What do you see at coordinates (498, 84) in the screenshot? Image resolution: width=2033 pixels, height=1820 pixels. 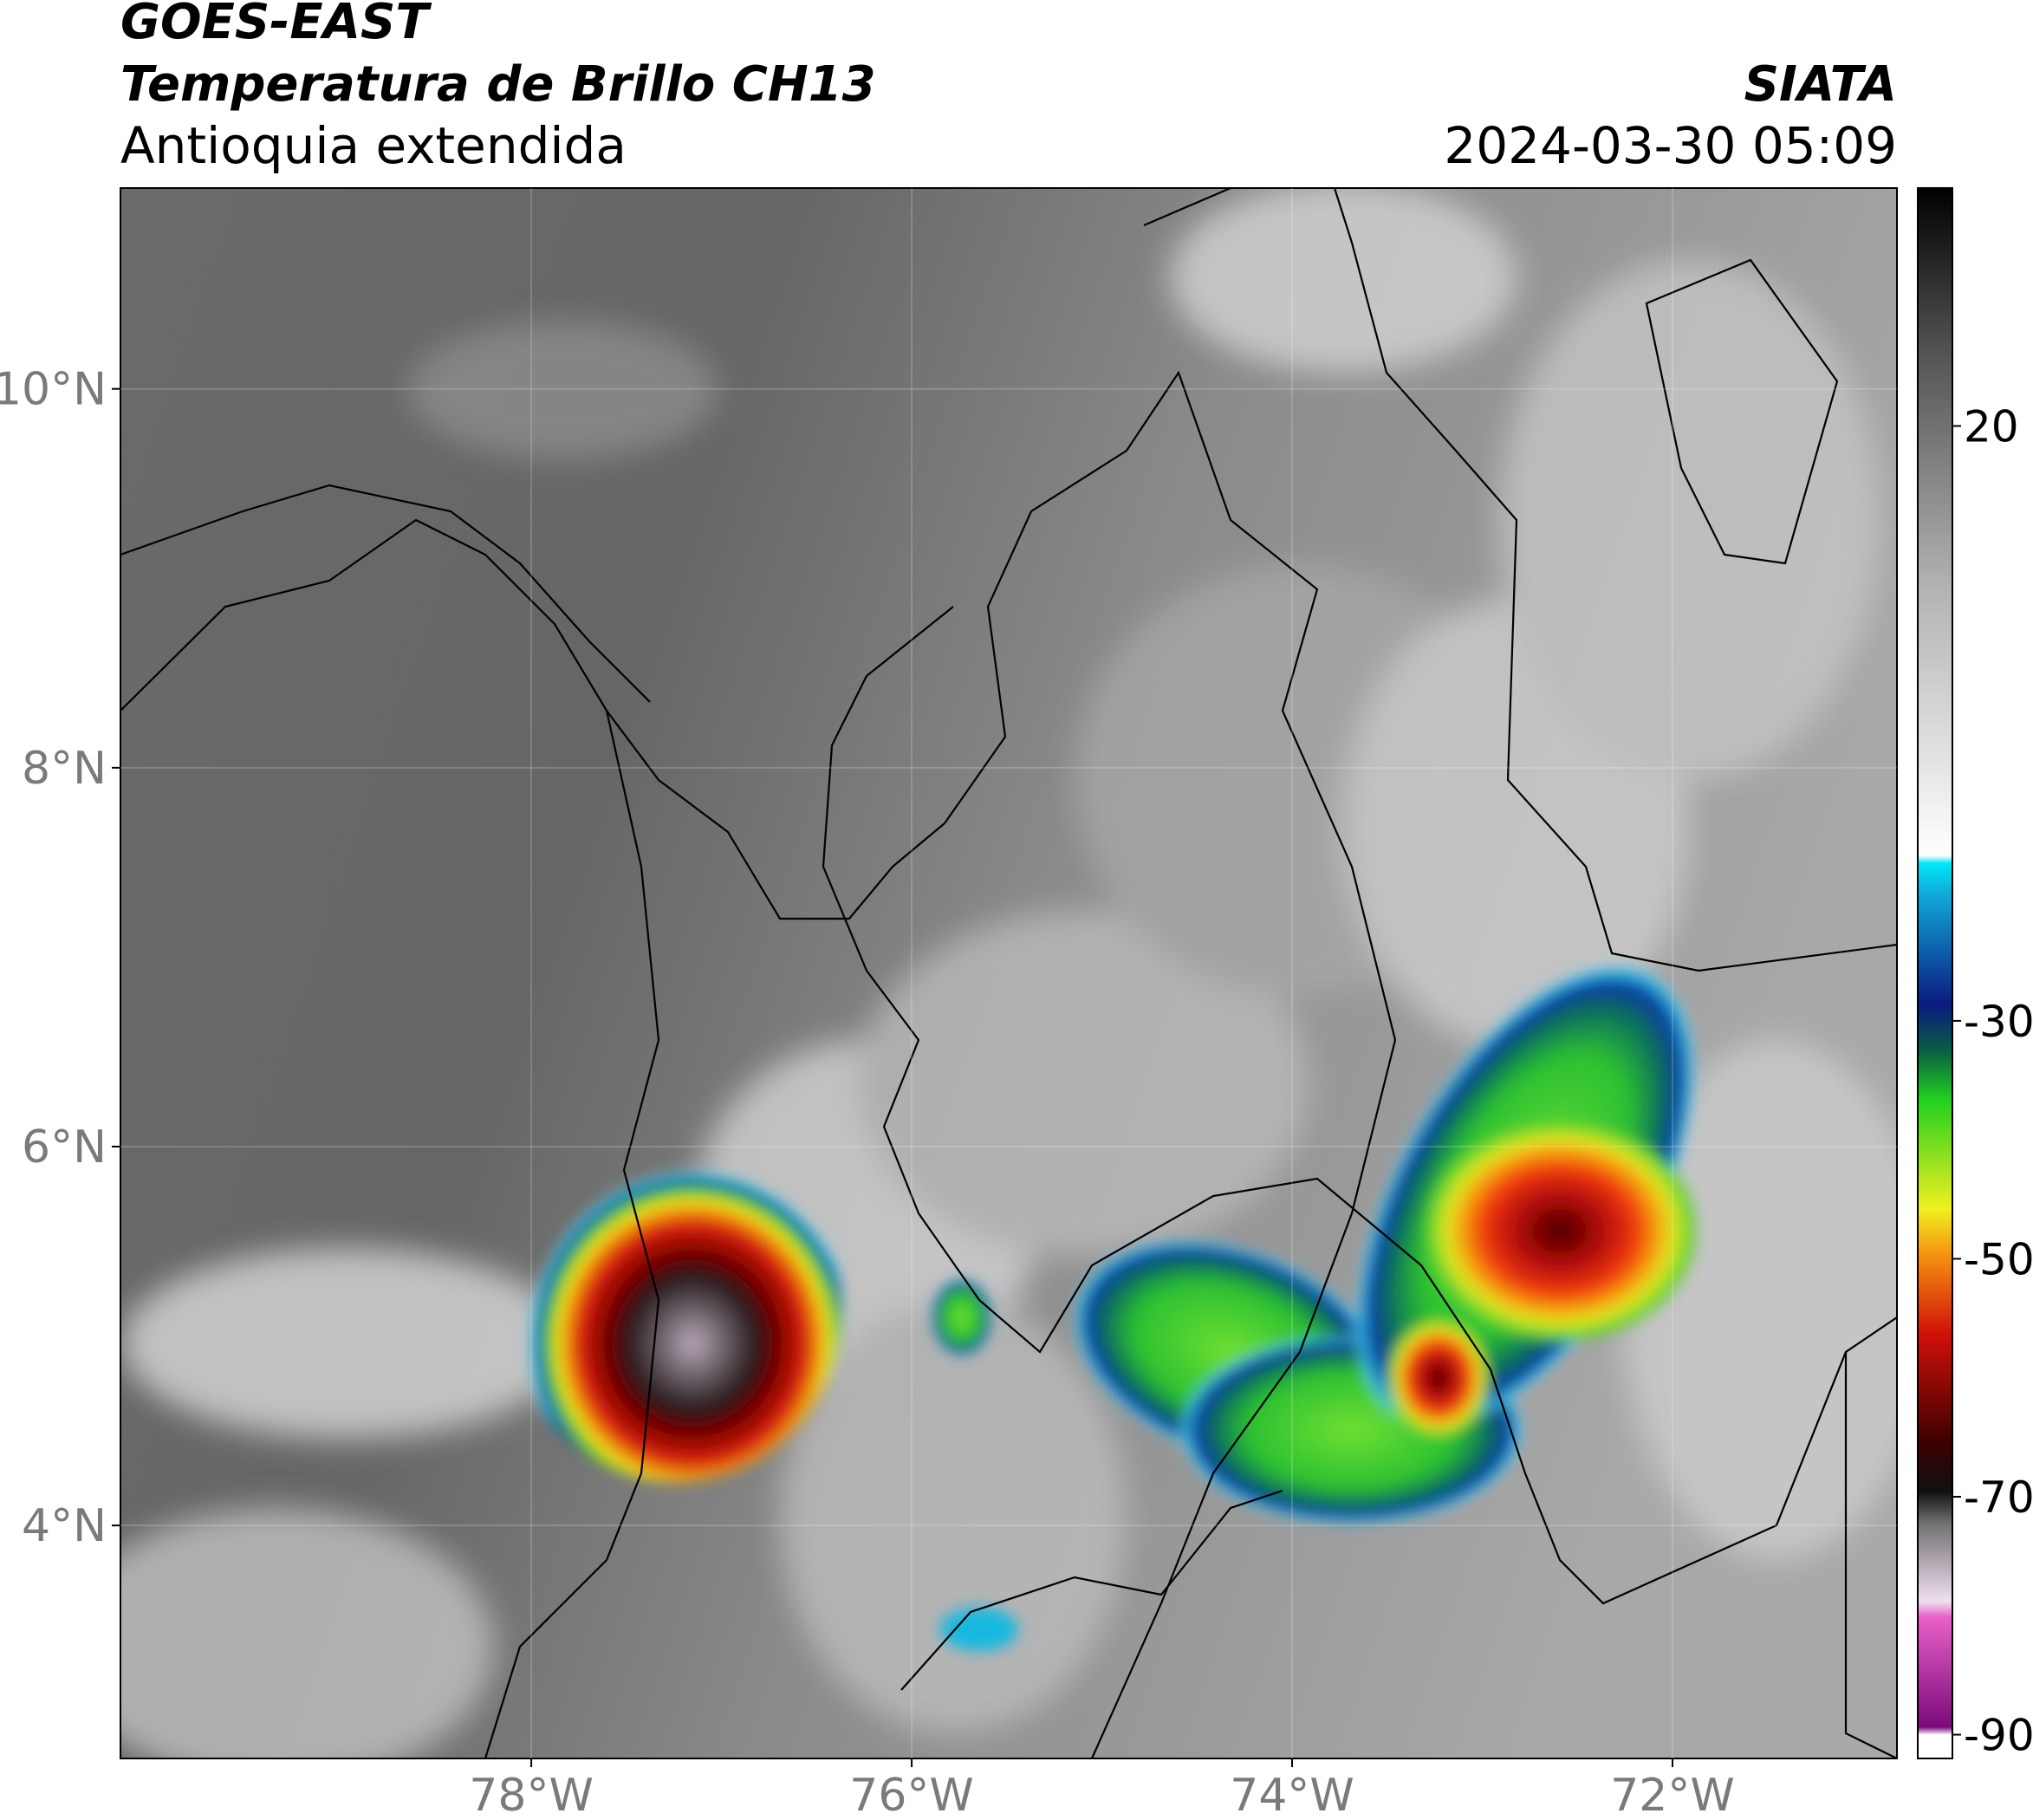 I see `subtitle: Temperatura de Brillo CH13` at bounding box center [498, 84].